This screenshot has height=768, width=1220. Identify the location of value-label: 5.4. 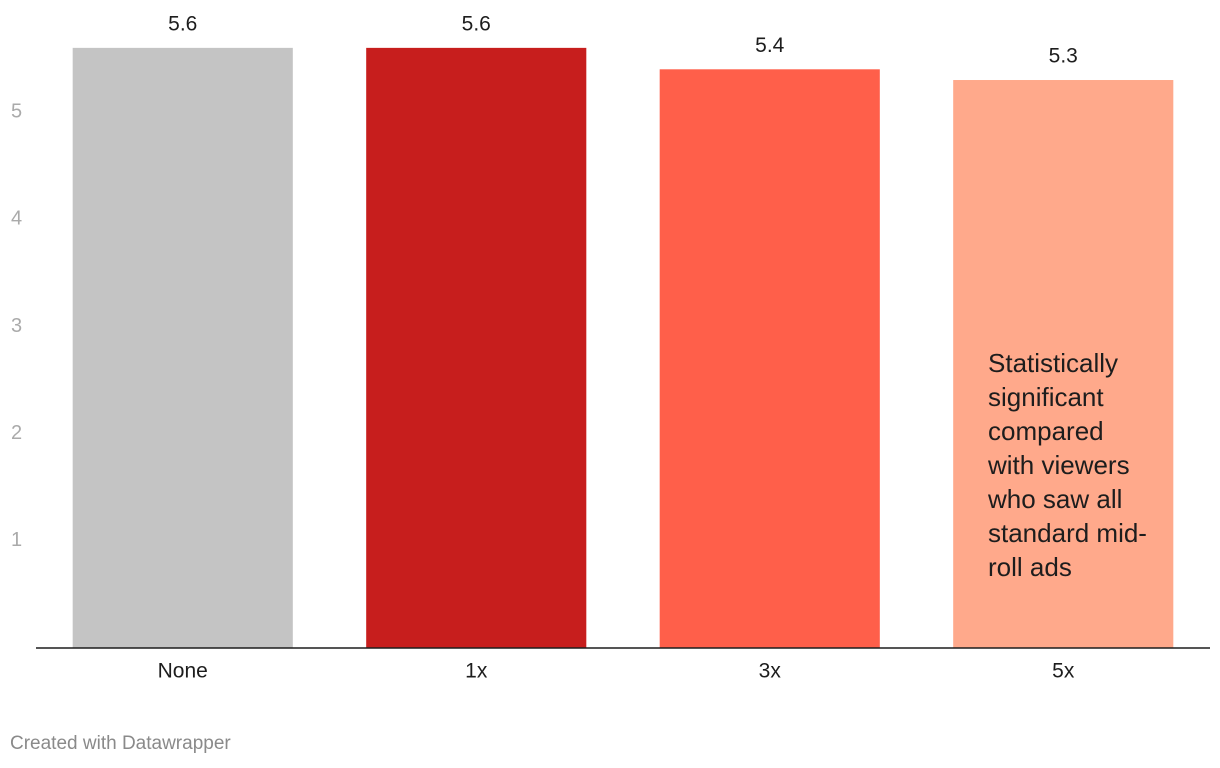
(770, 45).